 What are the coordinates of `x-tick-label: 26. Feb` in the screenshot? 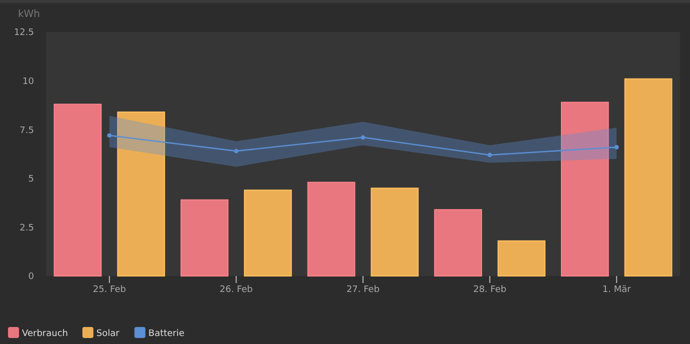 It's located at (237, 290).